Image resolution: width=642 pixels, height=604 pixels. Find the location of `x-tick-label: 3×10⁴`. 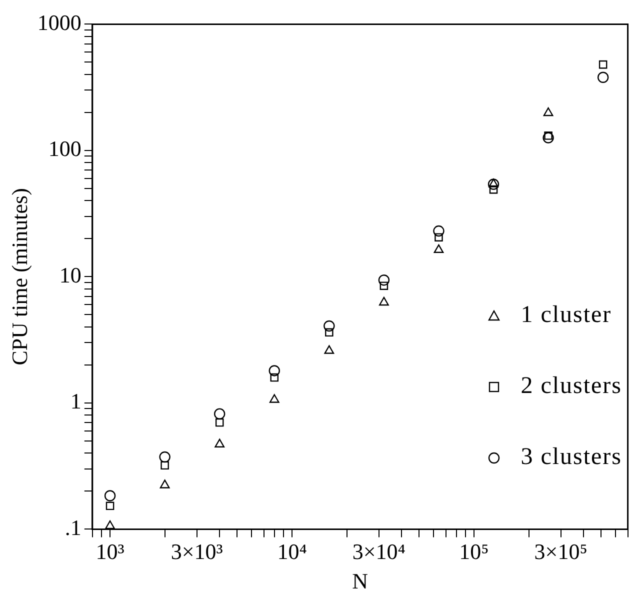

x-tick-label: 3×10⁴ is located at coordinates (379, 551).